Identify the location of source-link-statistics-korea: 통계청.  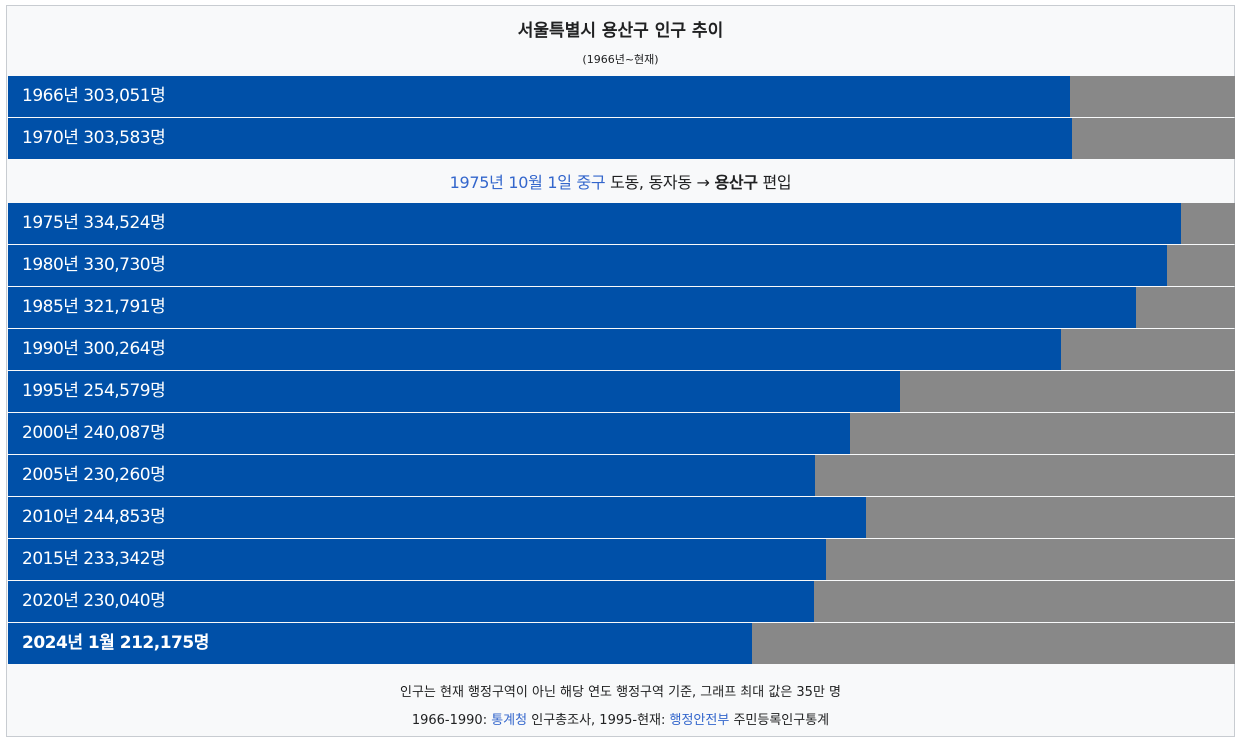
(509, 720).